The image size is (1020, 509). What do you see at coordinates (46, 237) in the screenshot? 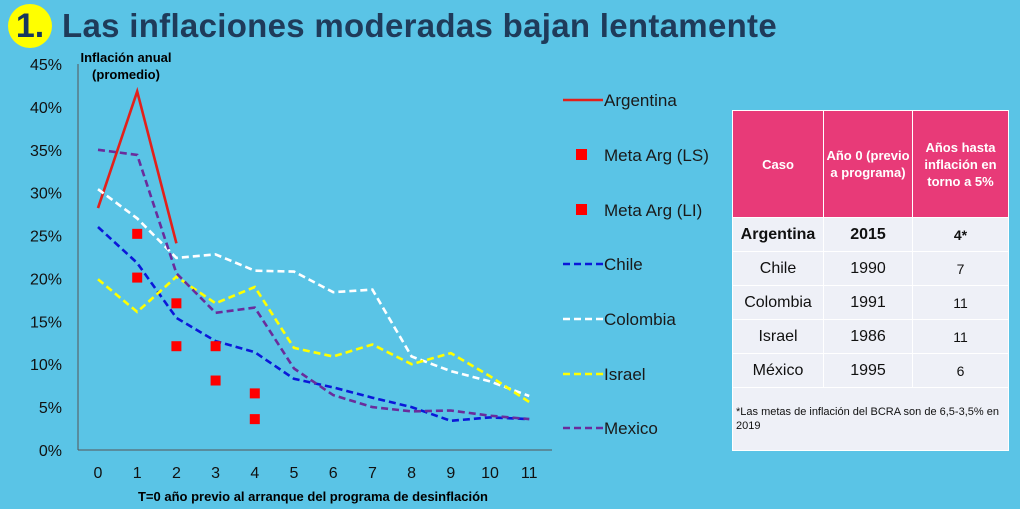
I see `y-tick-label: 25%` at bounding box center [46, 237].